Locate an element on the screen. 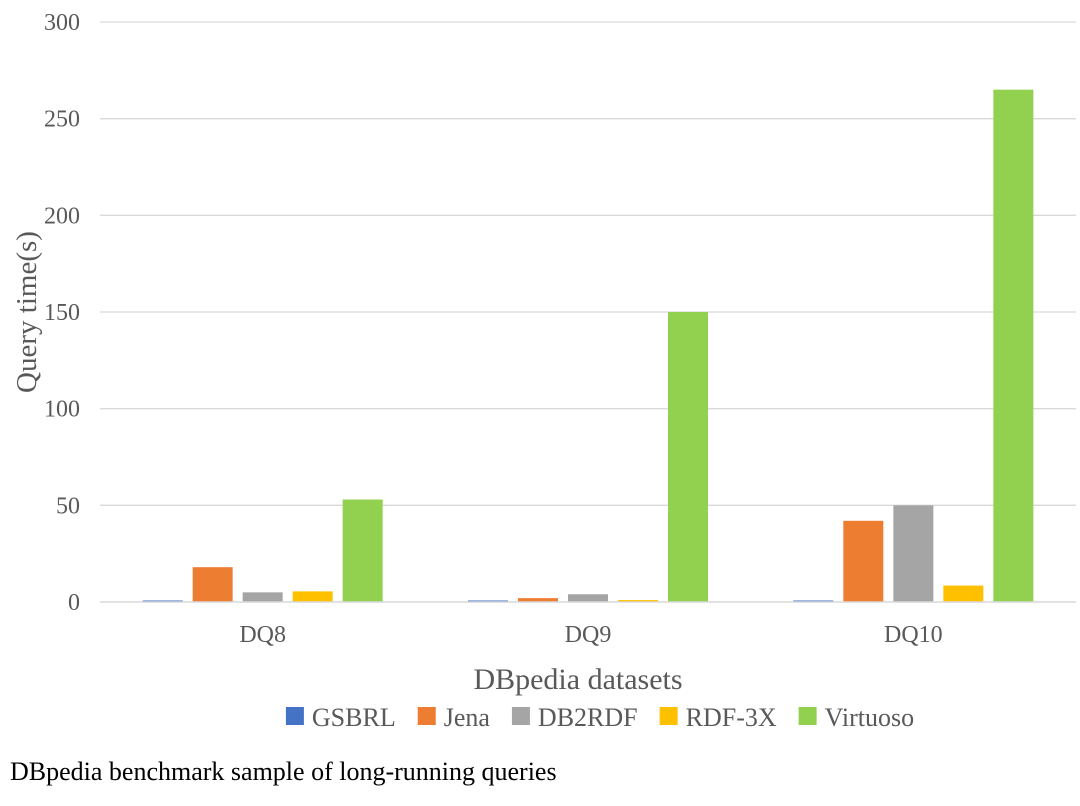 This screenshot has width=1080, height=806. y-axis-label: Query time(s) is located at coordinates (27, 312).